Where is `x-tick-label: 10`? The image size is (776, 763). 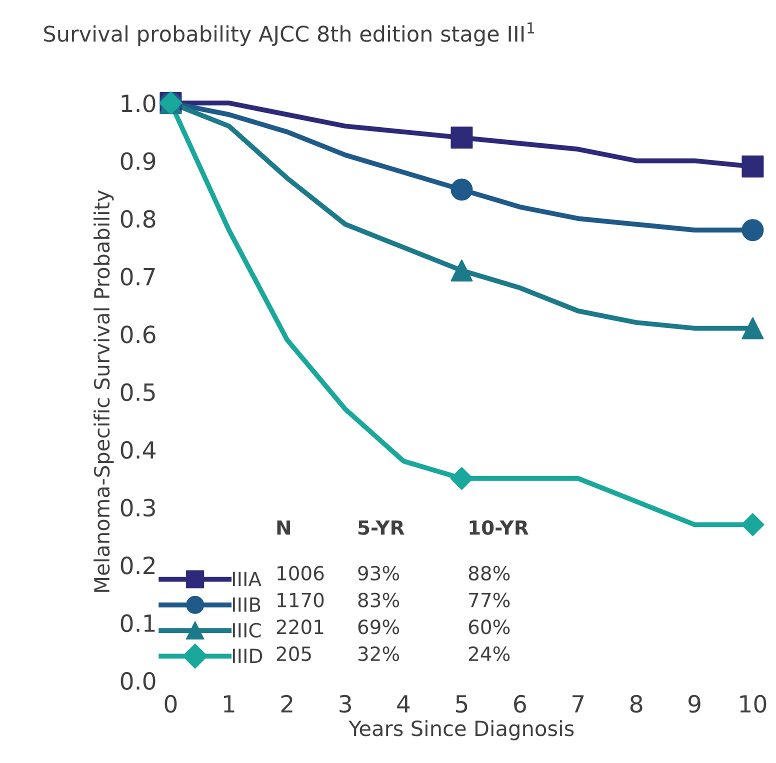 x-tick-label: 10 is located at coordinates (753, 703).